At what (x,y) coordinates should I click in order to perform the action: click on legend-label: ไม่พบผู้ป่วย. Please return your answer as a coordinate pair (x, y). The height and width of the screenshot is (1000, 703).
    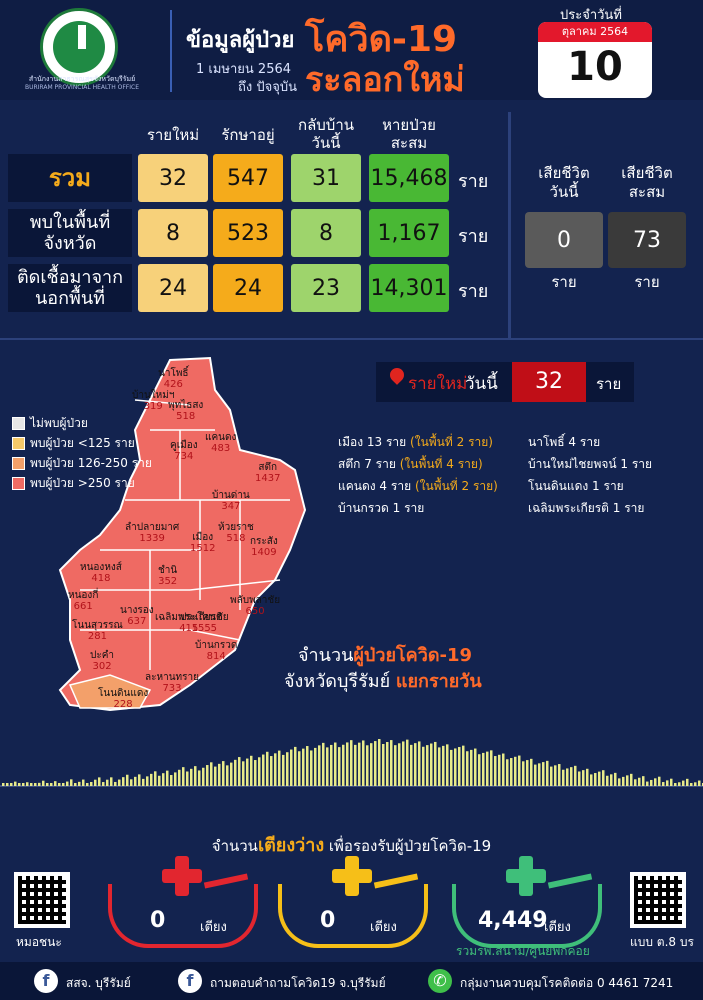
    Looking at the image, I should click on (59, 423).